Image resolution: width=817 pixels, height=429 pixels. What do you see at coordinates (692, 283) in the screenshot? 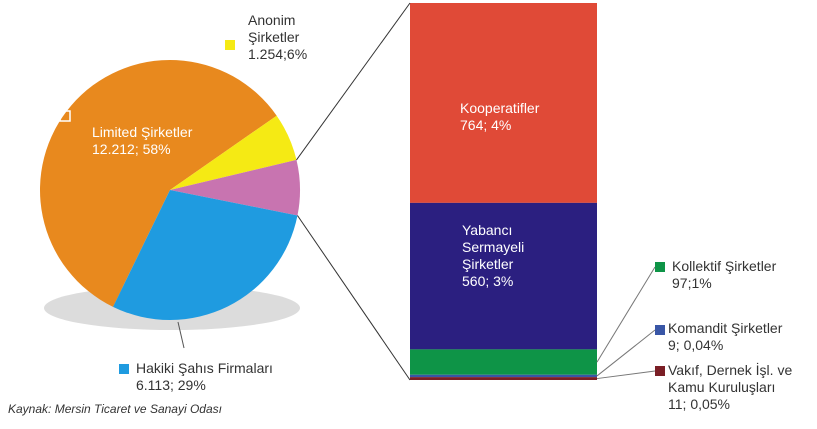
I see `bar-value: 97;1%` at bounding box center [692, 283].